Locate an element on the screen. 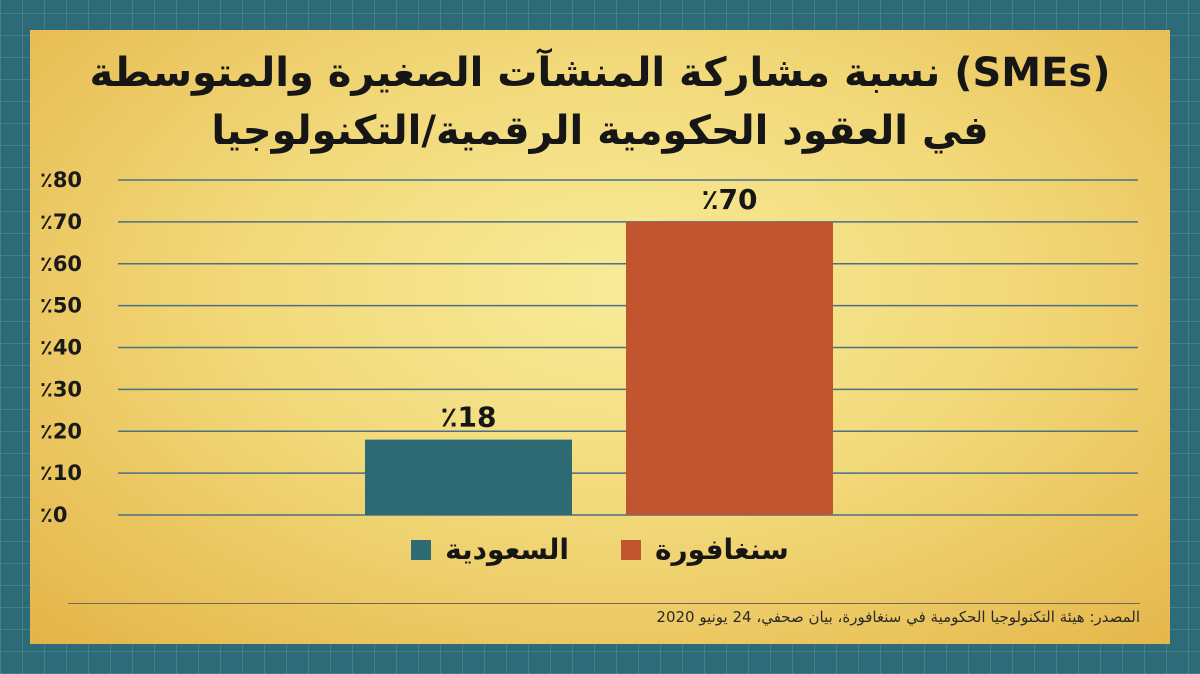 The height and width of the screenshot is (674, 1200). legend-swatch-saudi is located at coordinates (421, 549).